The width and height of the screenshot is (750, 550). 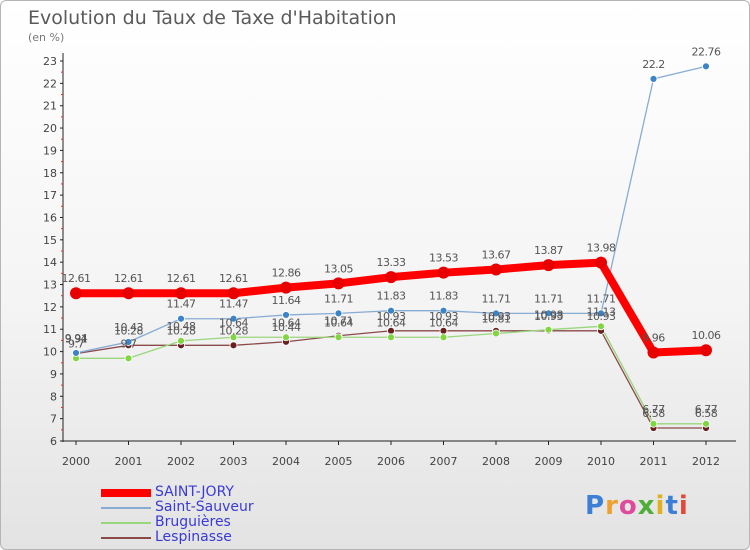 What do you see at coordinates (193, 522) in the screenshot?
I see `legend-label: Bruguières` at bounding box center [193, 522].